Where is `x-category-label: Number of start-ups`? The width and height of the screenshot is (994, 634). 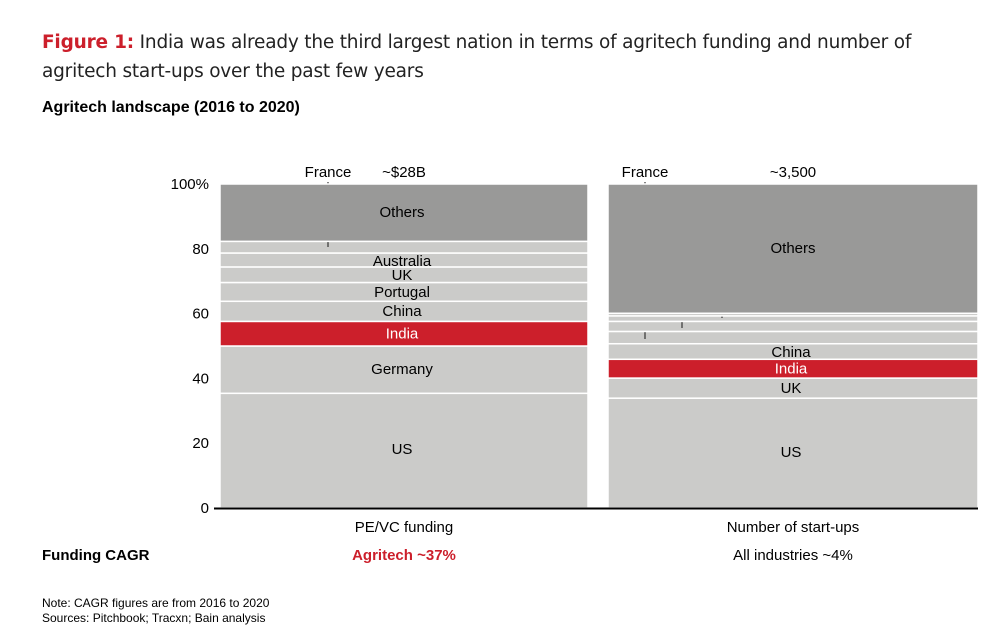
x-category-label: Number of start-ups is located at coordinates (793, 527).